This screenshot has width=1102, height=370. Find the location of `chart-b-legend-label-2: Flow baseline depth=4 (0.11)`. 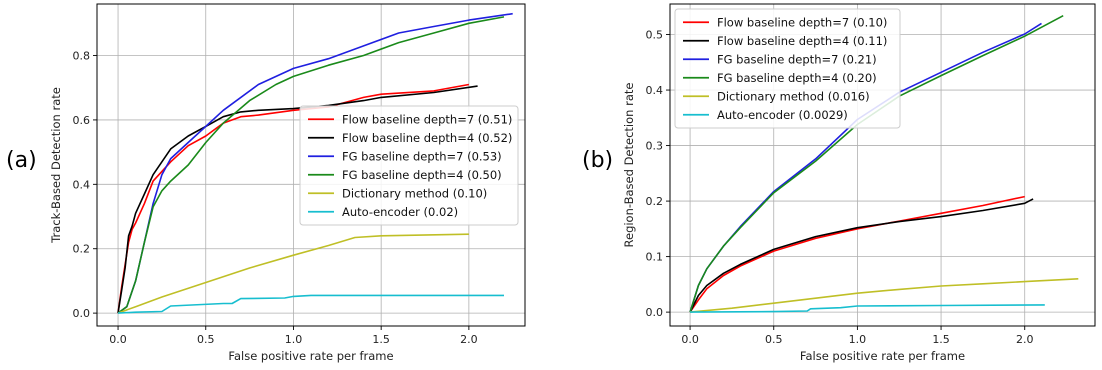

chart-b-legend-label-2: Flow baseline depth=4 (0.11) is located at coordinates (802, 41).